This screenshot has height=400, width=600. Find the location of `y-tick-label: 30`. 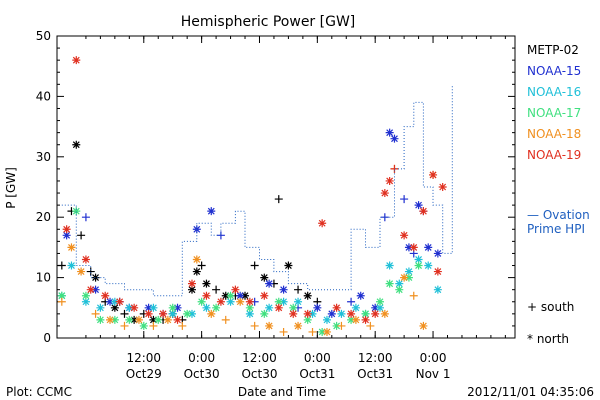

y-tick-label: 30 is located at coordinates (43, 157).